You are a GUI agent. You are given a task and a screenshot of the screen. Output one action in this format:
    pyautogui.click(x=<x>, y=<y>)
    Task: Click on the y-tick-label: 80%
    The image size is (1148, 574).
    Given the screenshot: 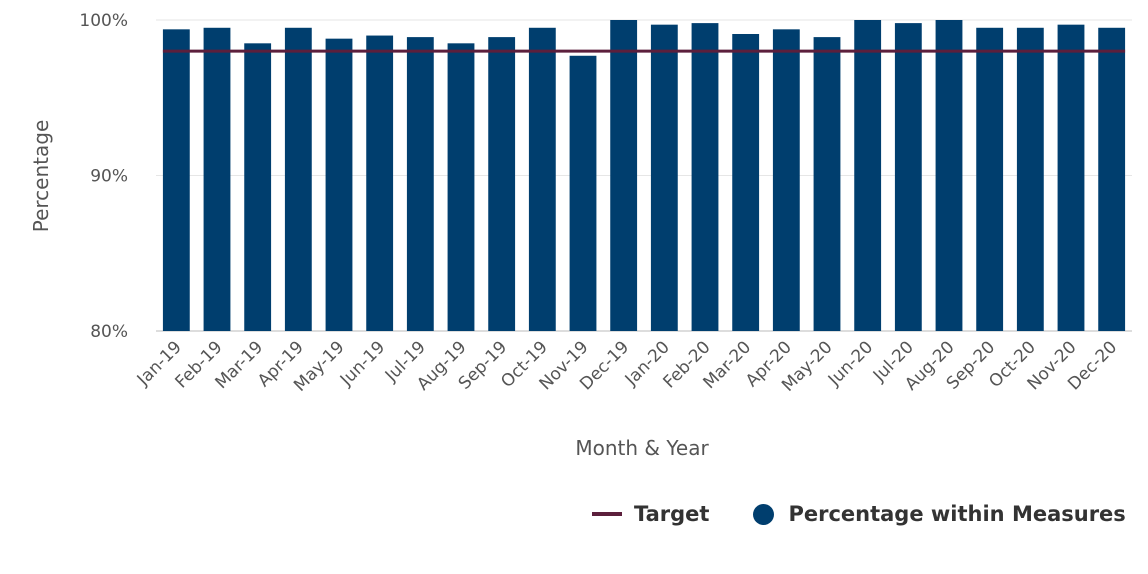 What is the action you would take?
    pyautogui.click(x=109, y=332)
    